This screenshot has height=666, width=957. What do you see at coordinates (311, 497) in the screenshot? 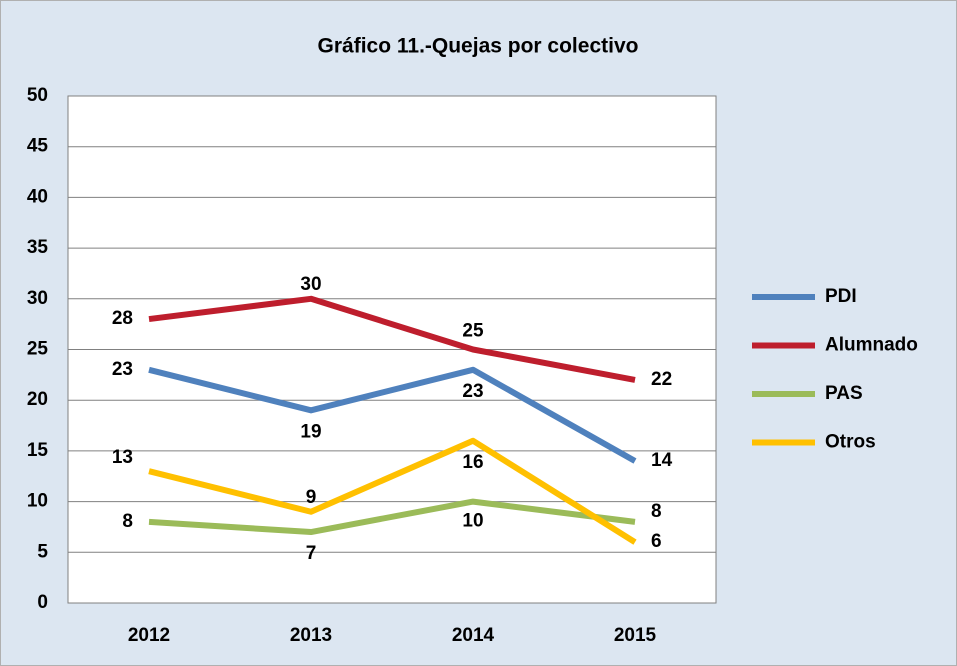
I see `data-label: 9` at bounding box center [311, 497].